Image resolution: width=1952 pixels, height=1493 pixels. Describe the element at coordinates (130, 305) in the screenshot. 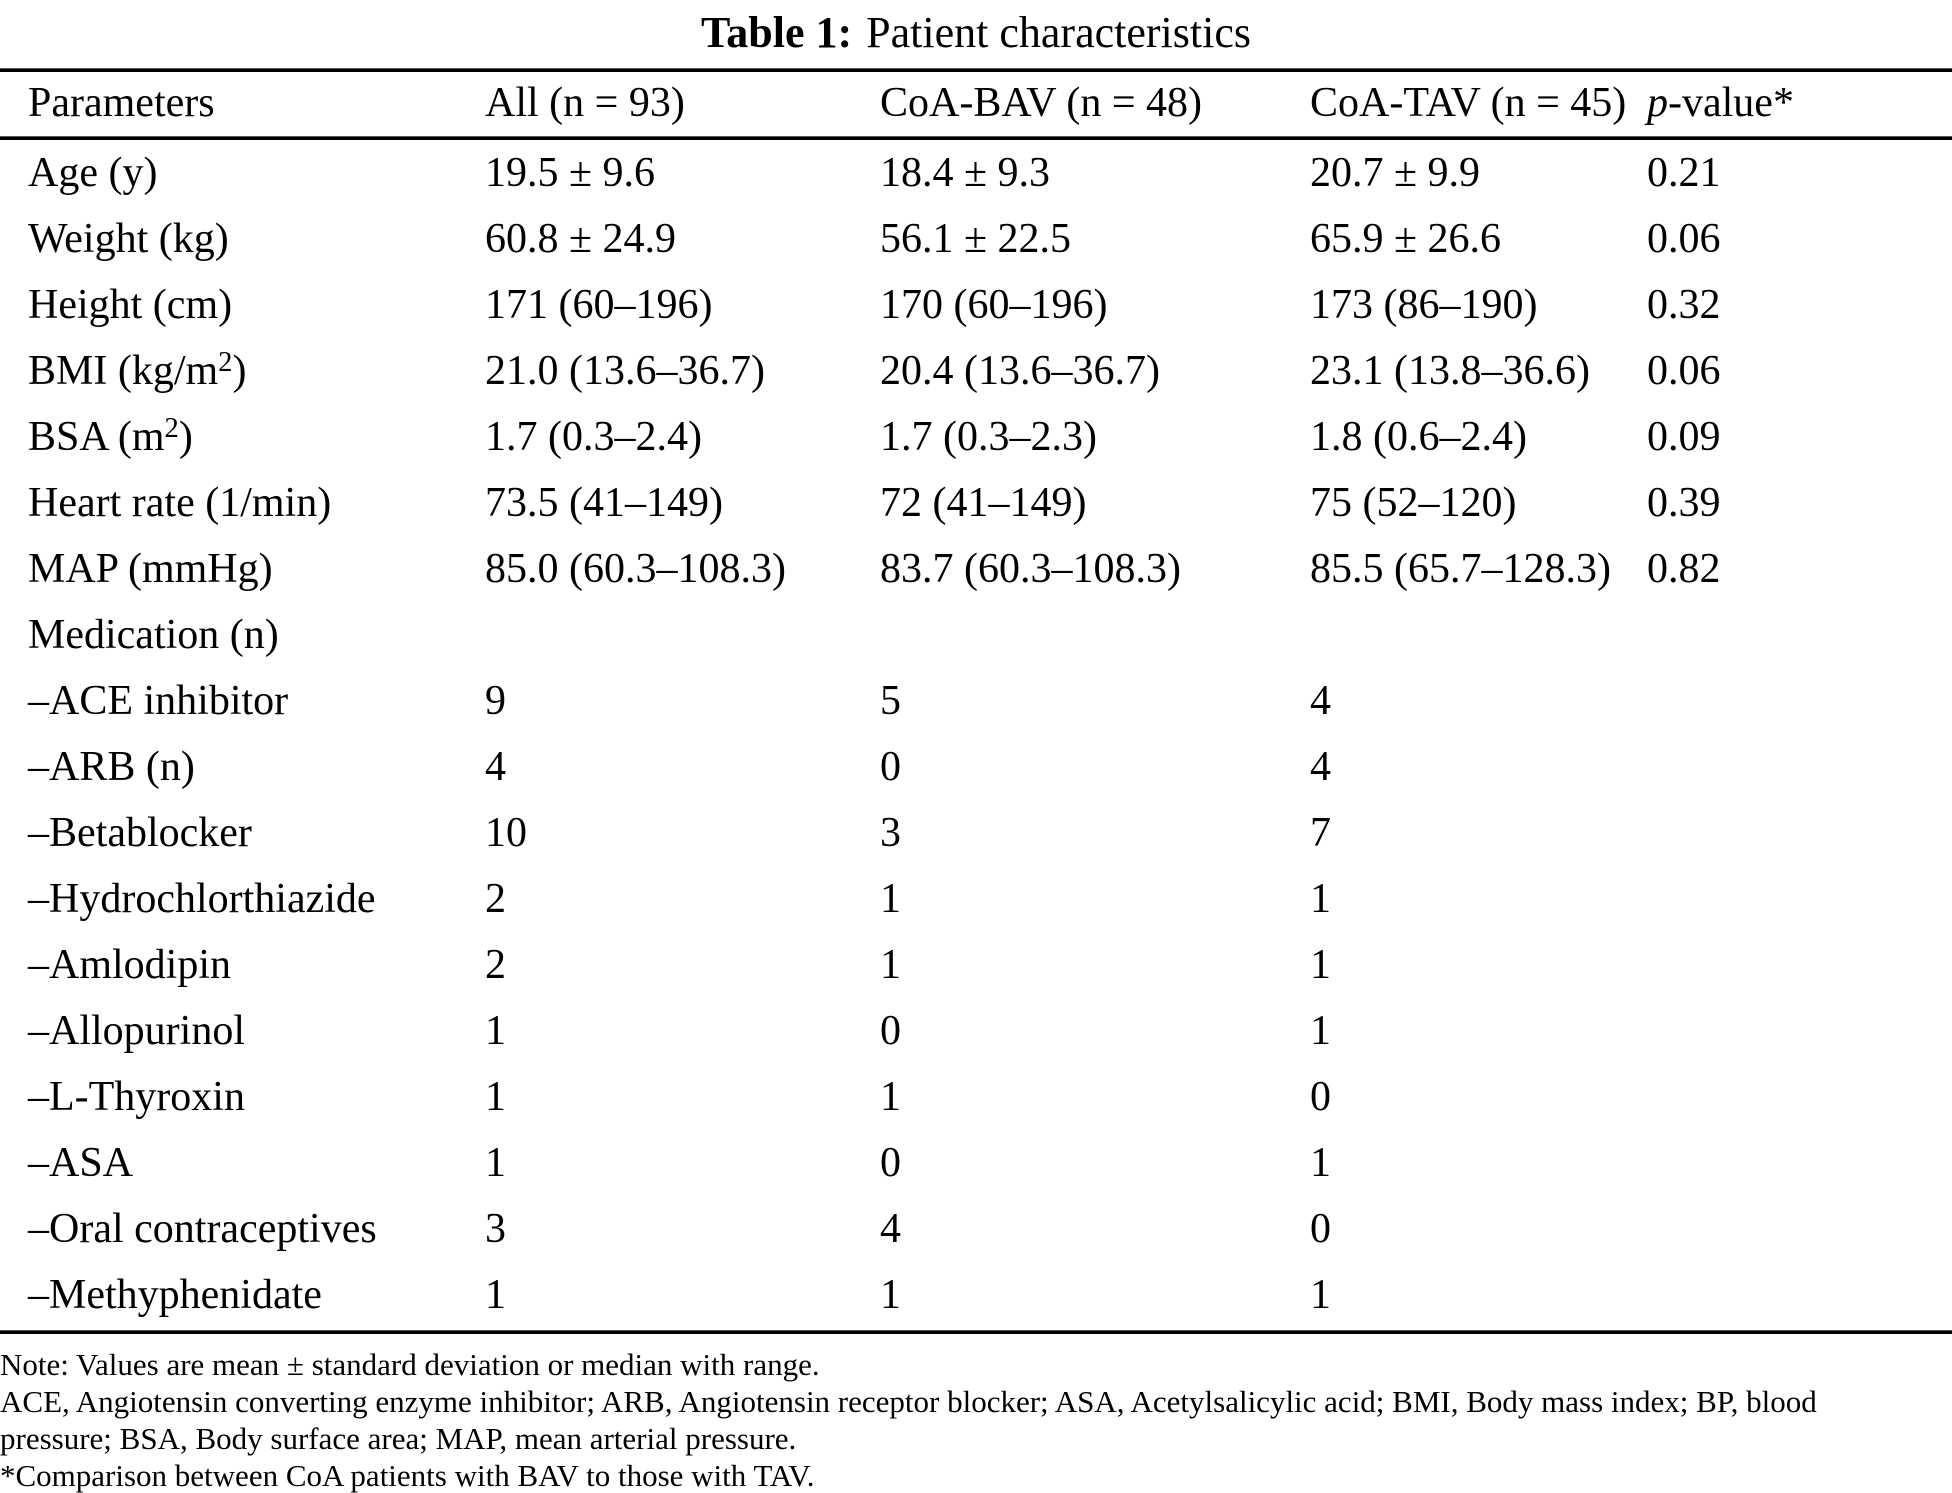

I see `param-label: Height (cm)` at that location.